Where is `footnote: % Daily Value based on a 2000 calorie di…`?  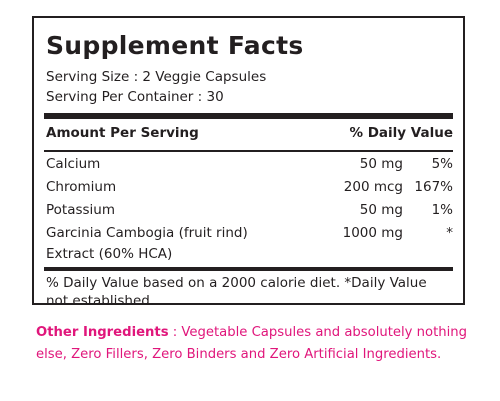
footnote: % Daily Value based on a 2000 calorie di… is located at coordinates (248, 283).